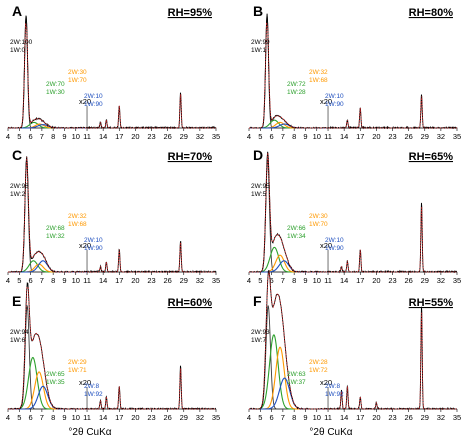 Image resolution: width=474 pixels, height=442 pixels. What do you see at coordinates (17, 155) in the screenshot?
I see `panel-letter: C` at bounding box center [17, 155].